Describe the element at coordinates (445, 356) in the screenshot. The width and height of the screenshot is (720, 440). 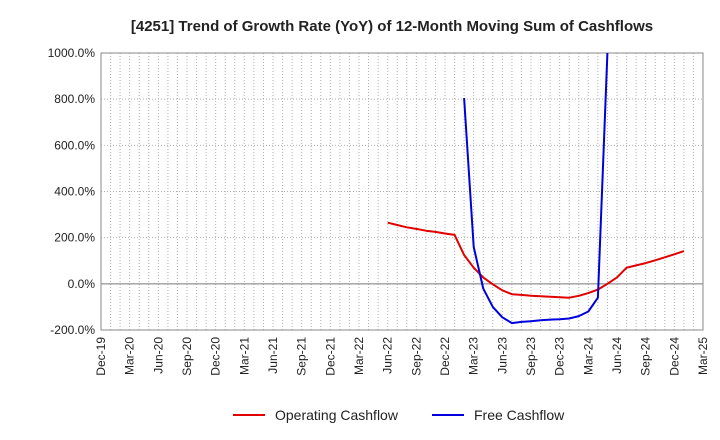
I see `x-tick-label: Dec-22` at that location.